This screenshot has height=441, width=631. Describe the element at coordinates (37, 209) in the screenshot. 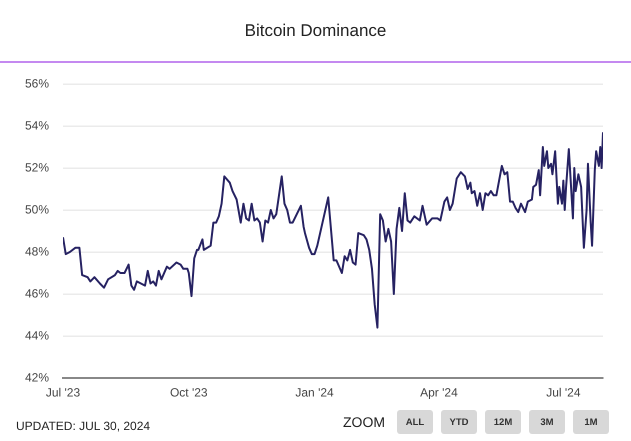

I see `y-tick-label: 50%` at that location.